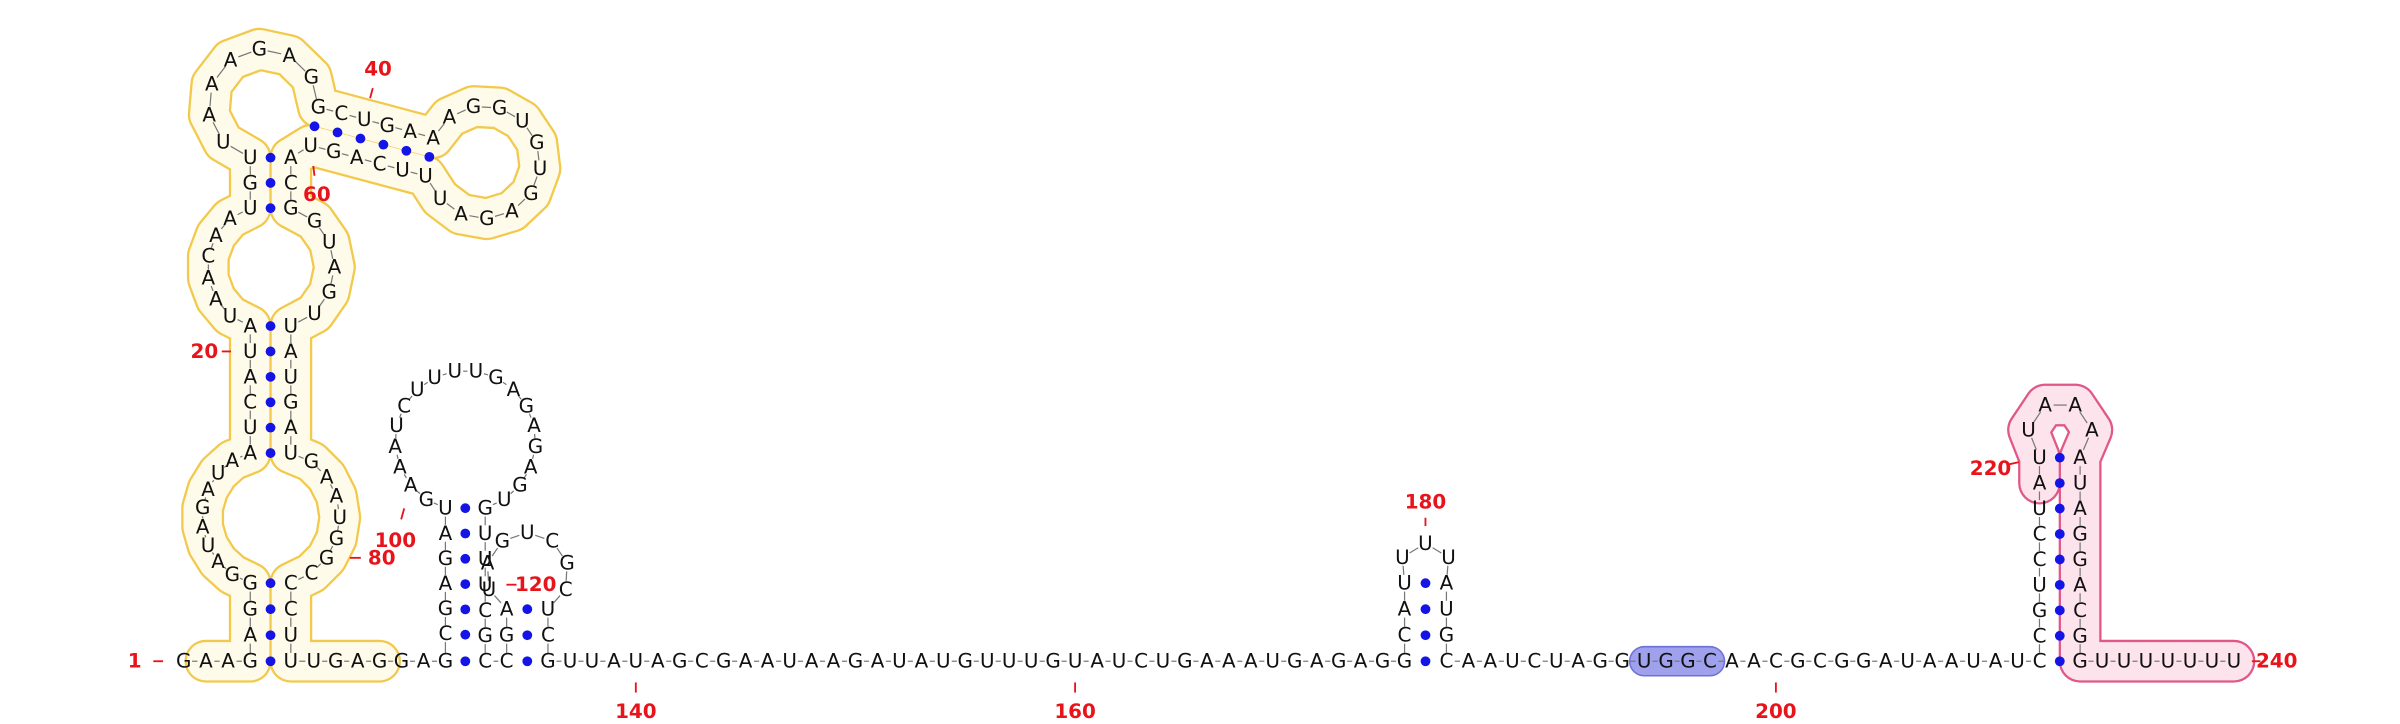 The image size is (2400, 724). What do you see at coordinates (2014, 463) in the screenshot?
I see `number-tick` at bounding box center [2014, 463].